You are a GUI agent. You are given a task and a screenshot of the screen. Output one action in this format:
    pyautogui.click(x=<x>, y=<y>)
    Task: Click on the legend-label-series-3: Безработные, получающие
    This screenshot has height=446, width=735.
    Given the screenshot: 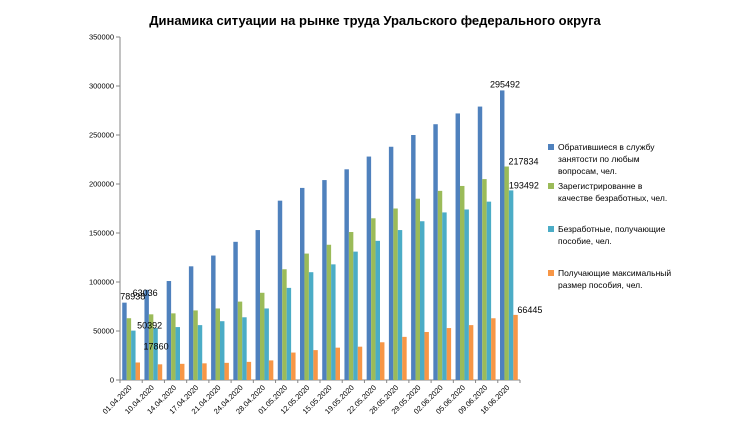 What is the action you would take?
    pyautogui.click(x=612, y=229)
    